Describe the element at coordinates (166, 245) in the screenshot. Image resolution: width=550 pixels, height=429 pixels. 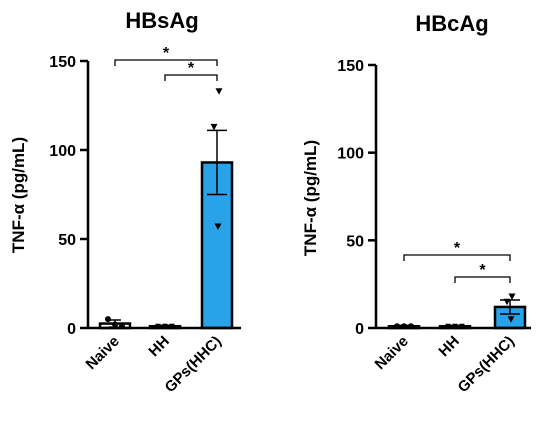
I see `bars` at that location.